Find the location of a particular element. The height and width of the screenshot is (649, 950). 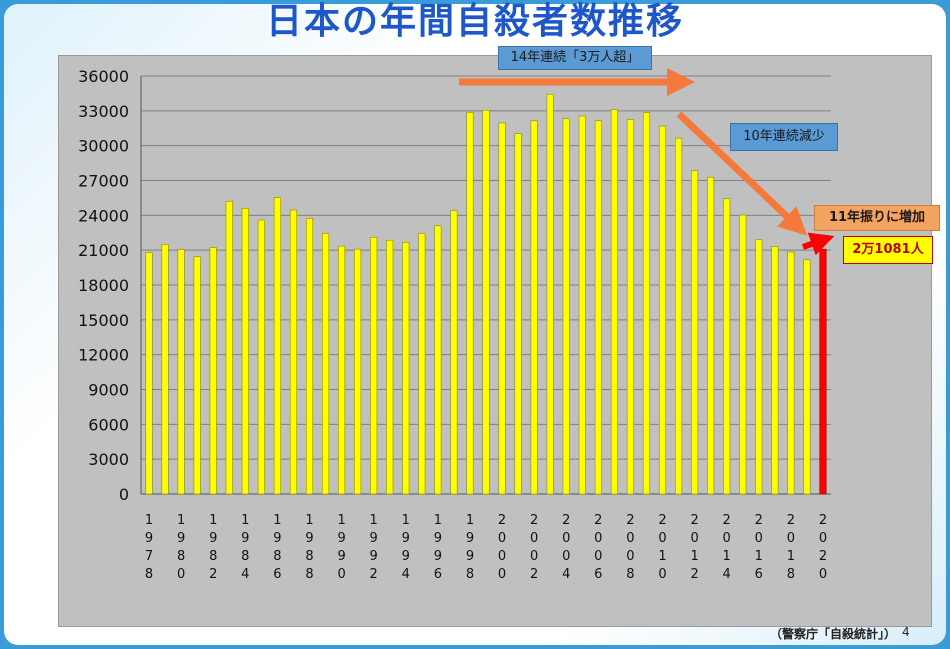

decline-arrow is located at coordinates (742, 173).